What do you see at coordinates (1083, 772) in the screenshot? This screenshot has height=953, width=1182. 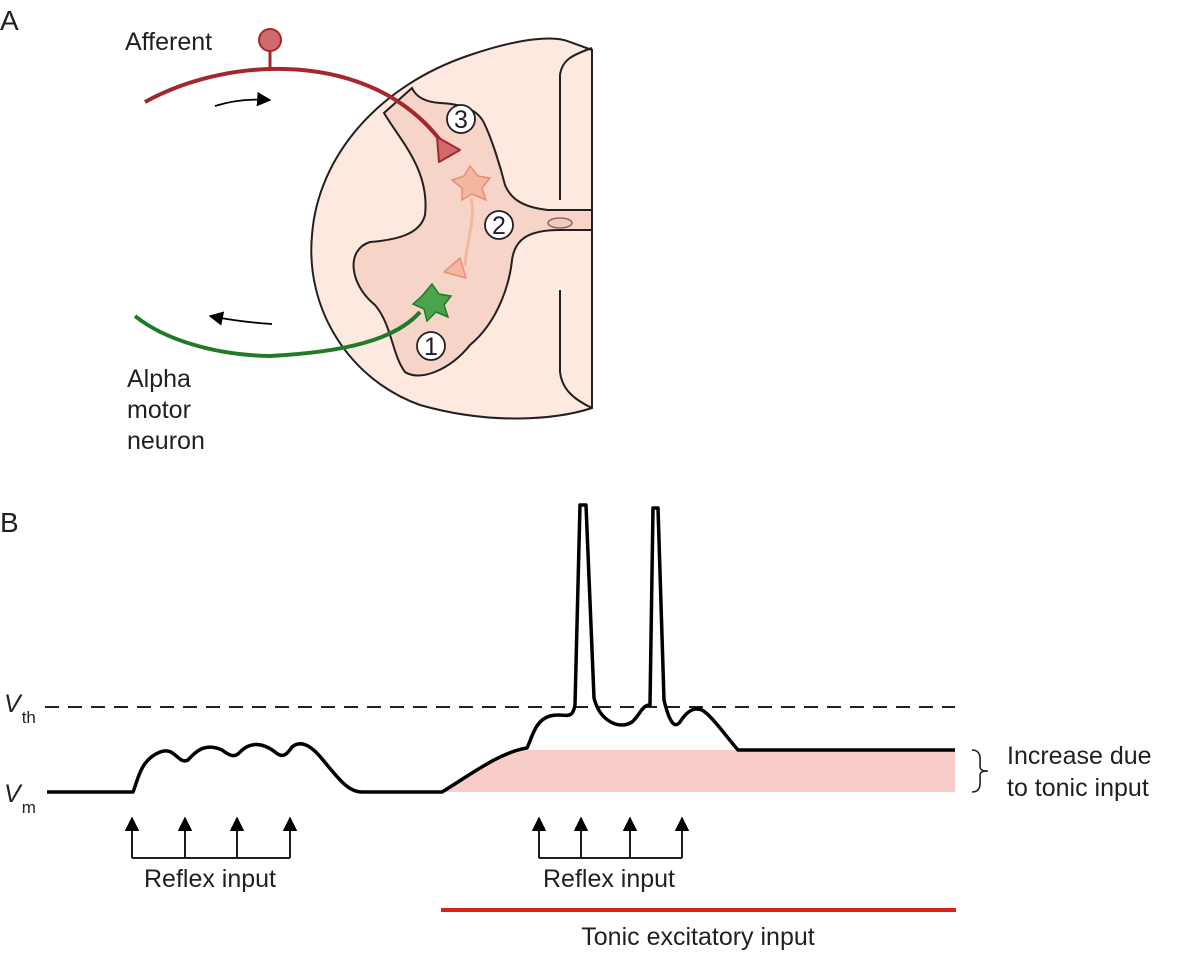 I see `increase-label: Increase due to tonic input` at bounding box center [1083, 772].